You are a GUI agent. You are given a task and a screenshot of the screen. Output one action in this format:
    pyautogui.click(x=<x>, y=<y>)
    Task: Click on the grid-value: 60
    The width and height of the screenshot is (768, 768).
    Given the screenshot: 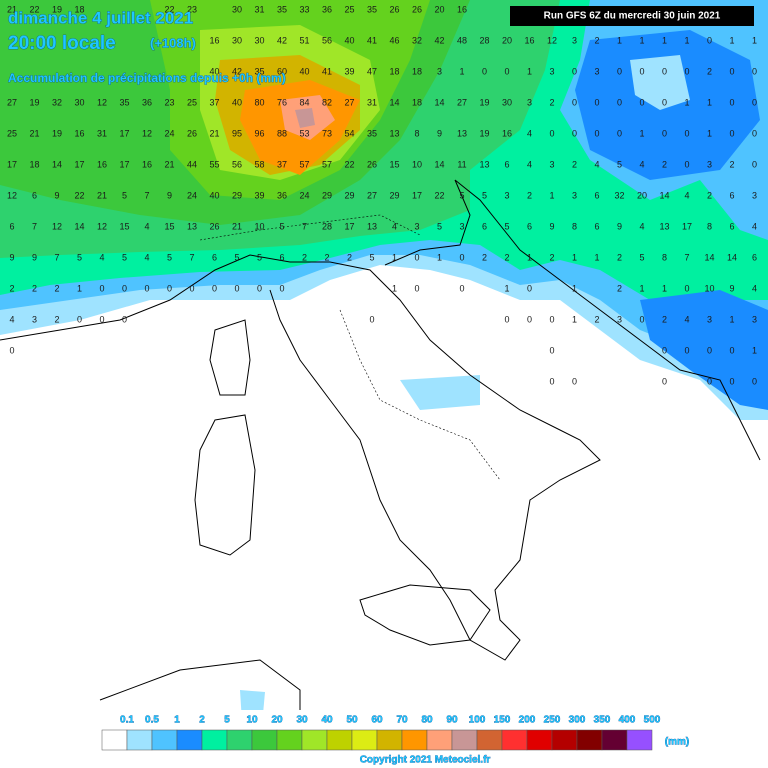 What is the action you would take?
    pyautogui.click(x=282, y=71)
    